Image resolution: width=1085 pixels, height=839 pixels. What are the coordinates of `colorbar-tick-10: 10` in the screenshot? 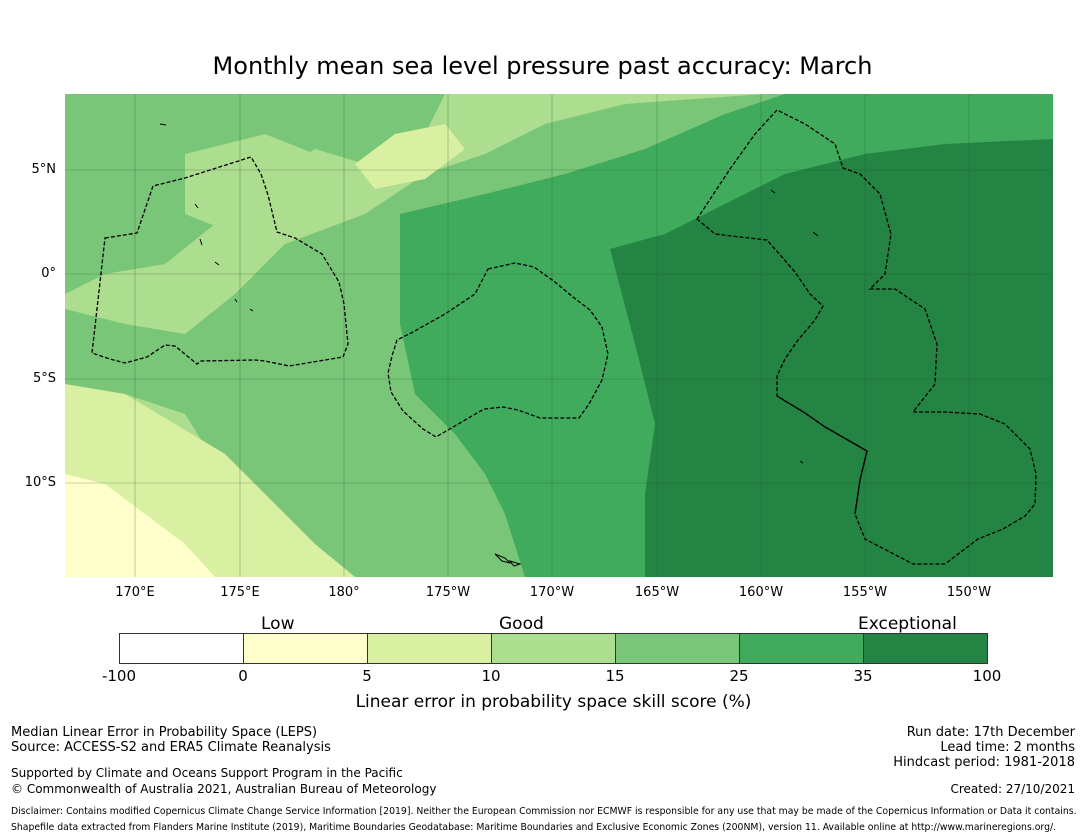 It's located at (491, 676).